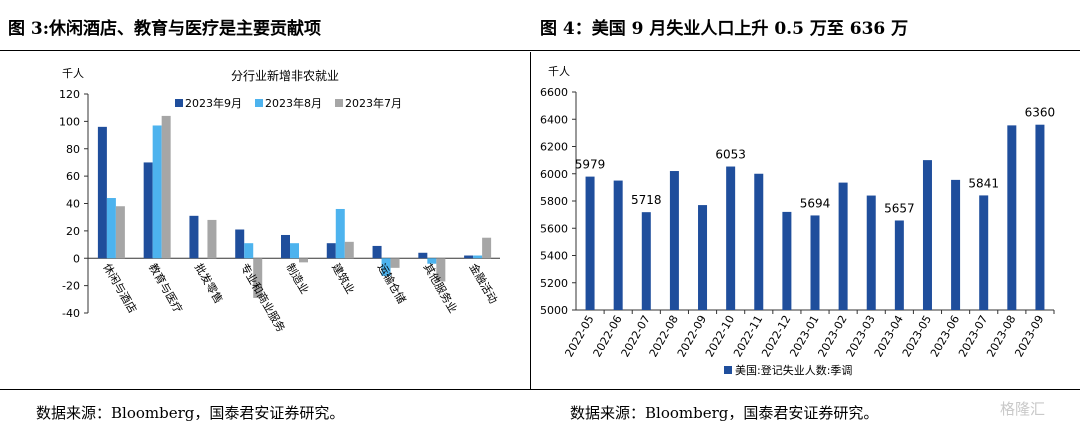 This screenshot has height=430, width=1080. I want to click on right-y-tick-label: 6400, so click(554, 119).